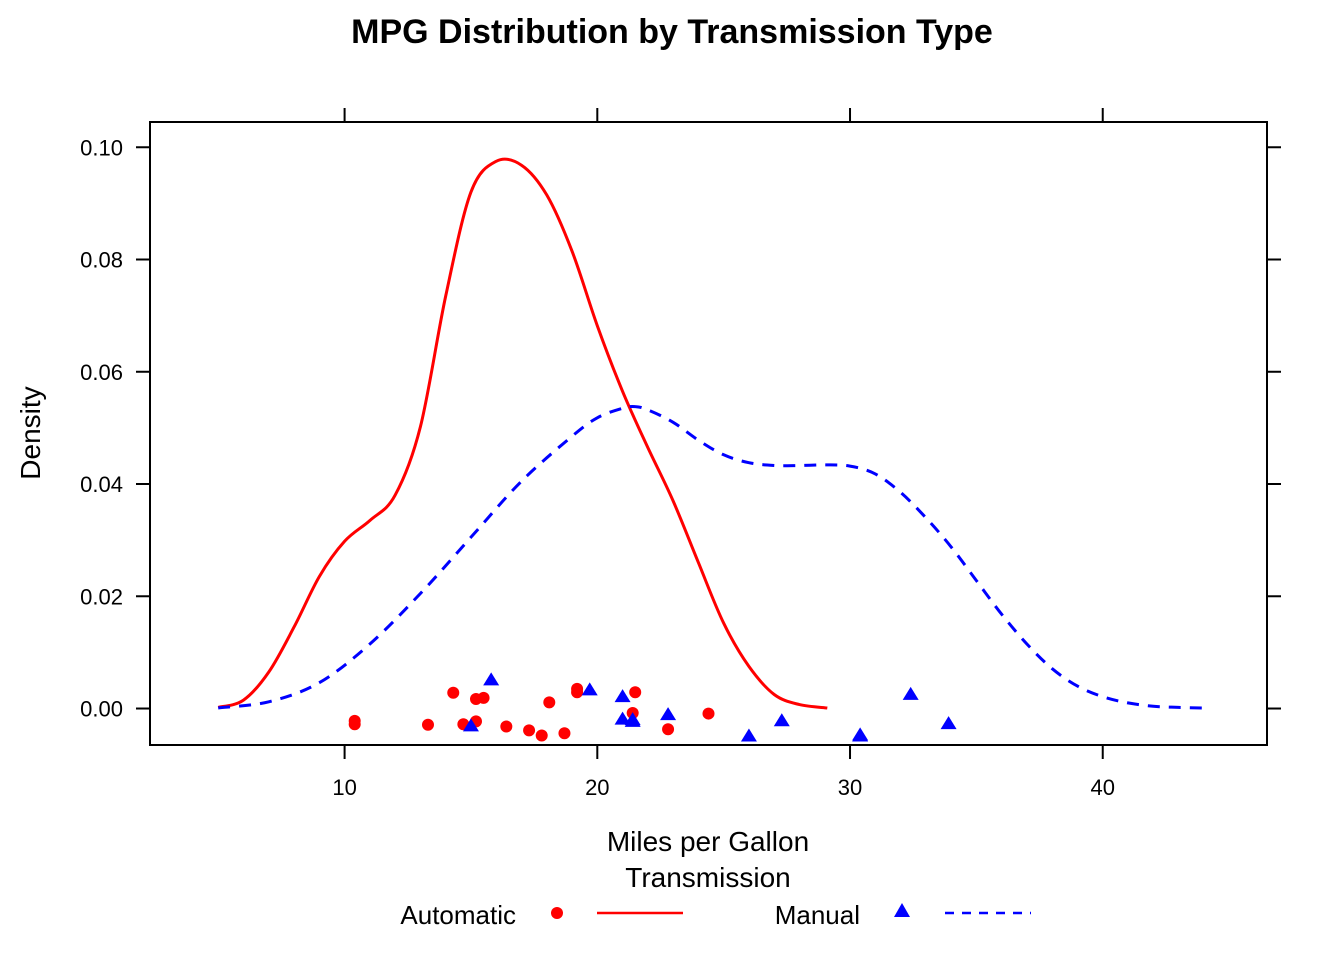 The width and height of the screenshot is (1344, 960). What do you see at coordinates (30, 432) in the screenshot?
I see `y-axis-label: Density` at bounding box center [30, 432].